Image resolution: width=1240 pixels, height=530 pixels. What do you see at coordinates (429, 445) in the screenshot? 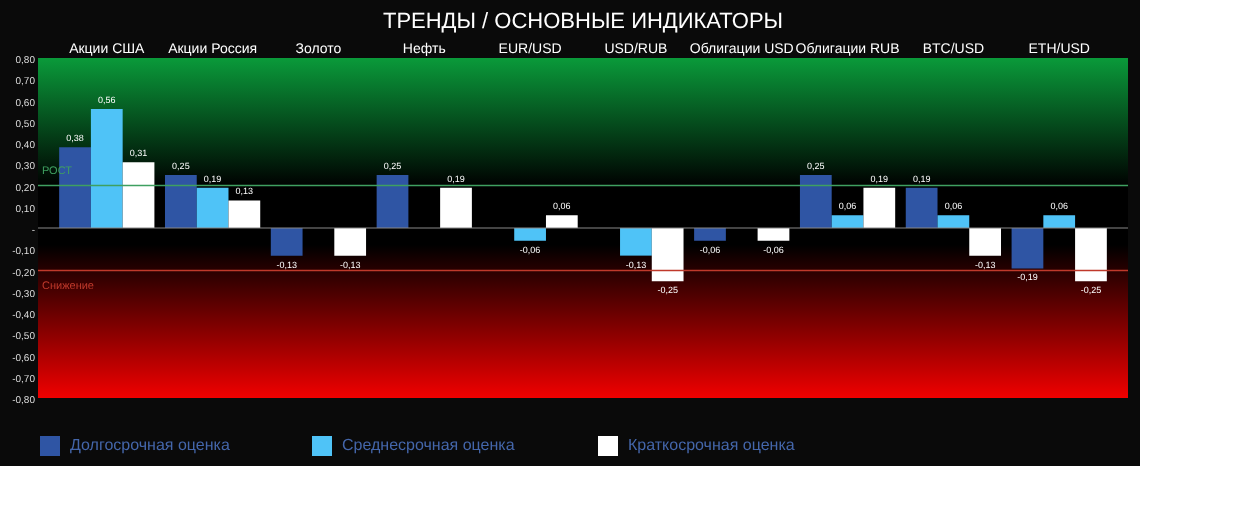
I see `legend-label: Среднесрочная оценка` at bounding box center [429, 445].